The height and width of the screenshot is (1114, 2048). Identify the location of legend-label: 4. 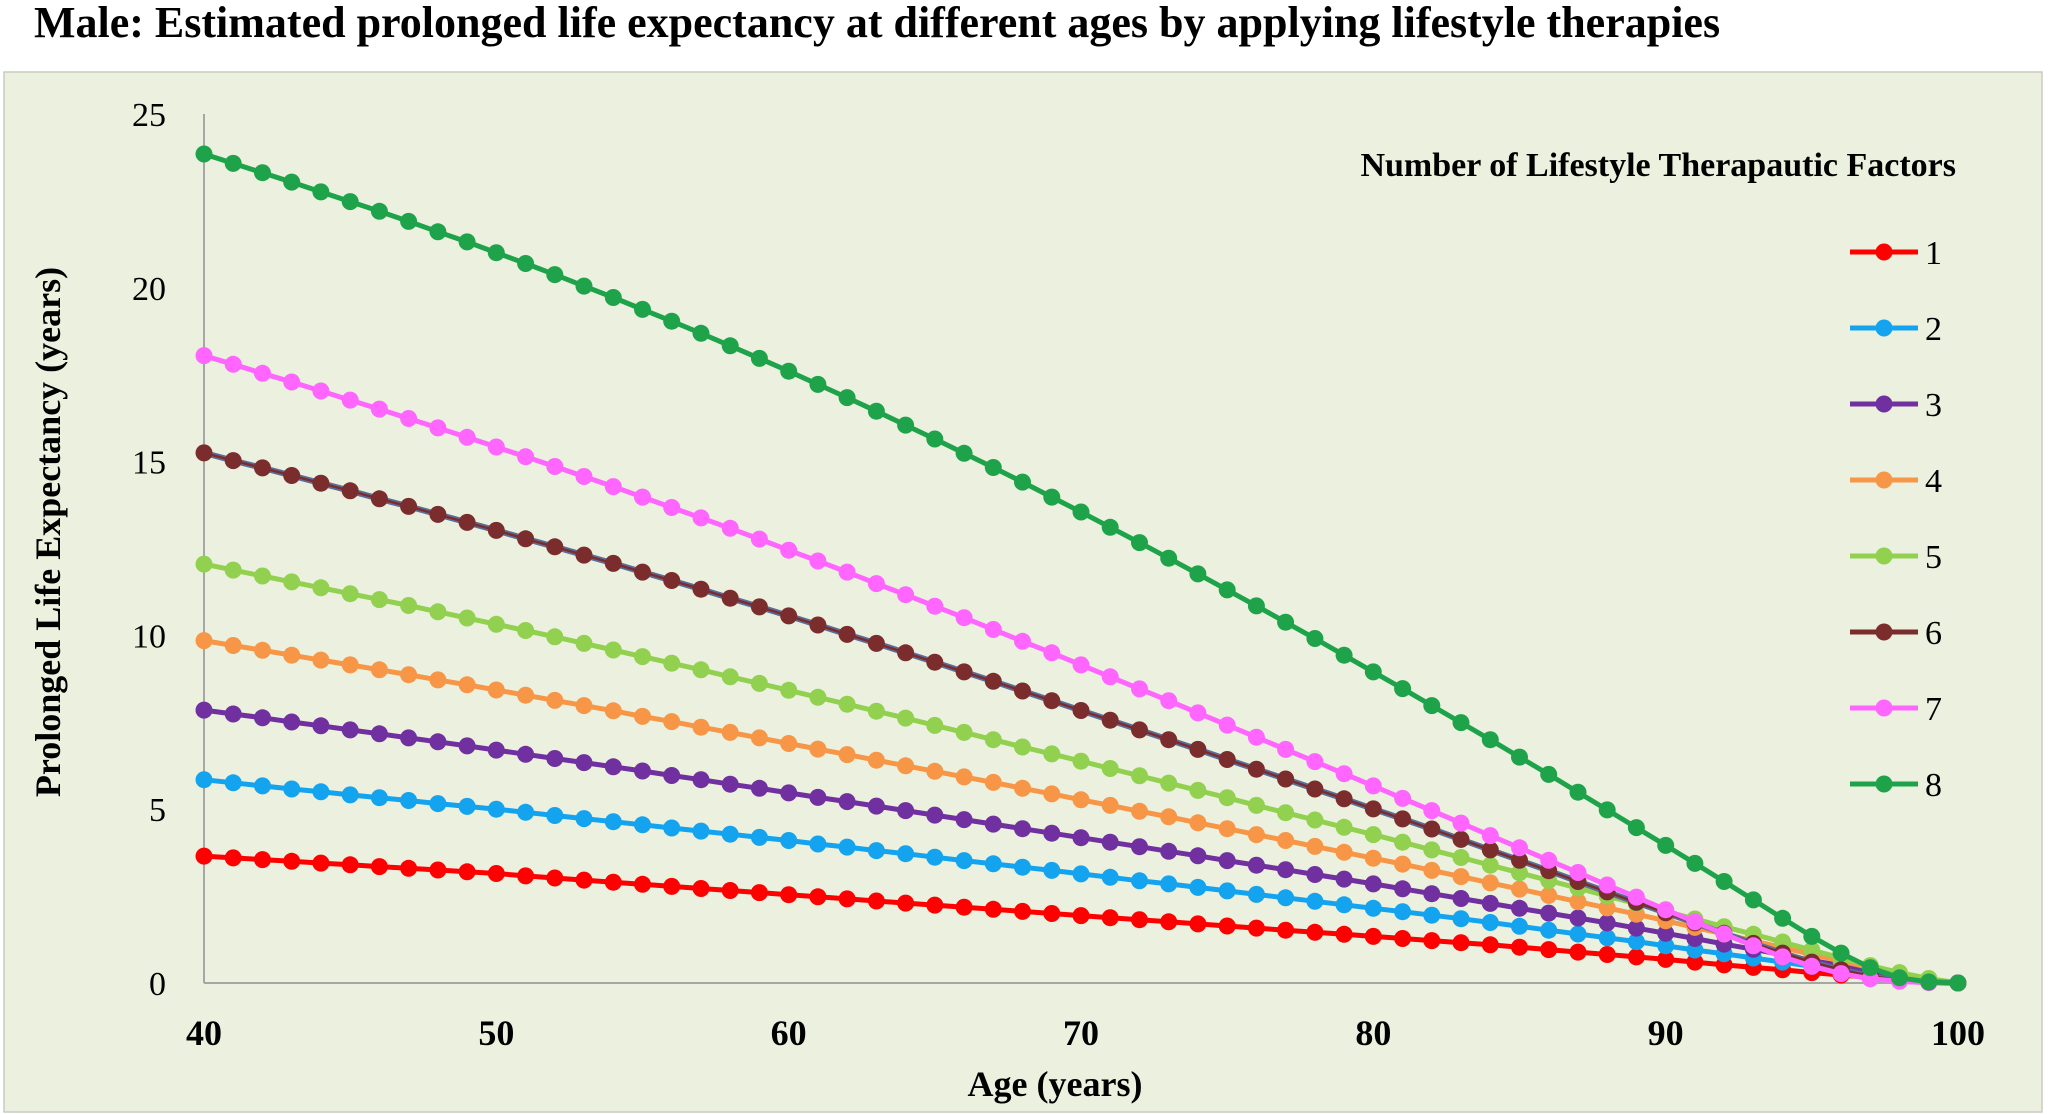
(1933, 481).